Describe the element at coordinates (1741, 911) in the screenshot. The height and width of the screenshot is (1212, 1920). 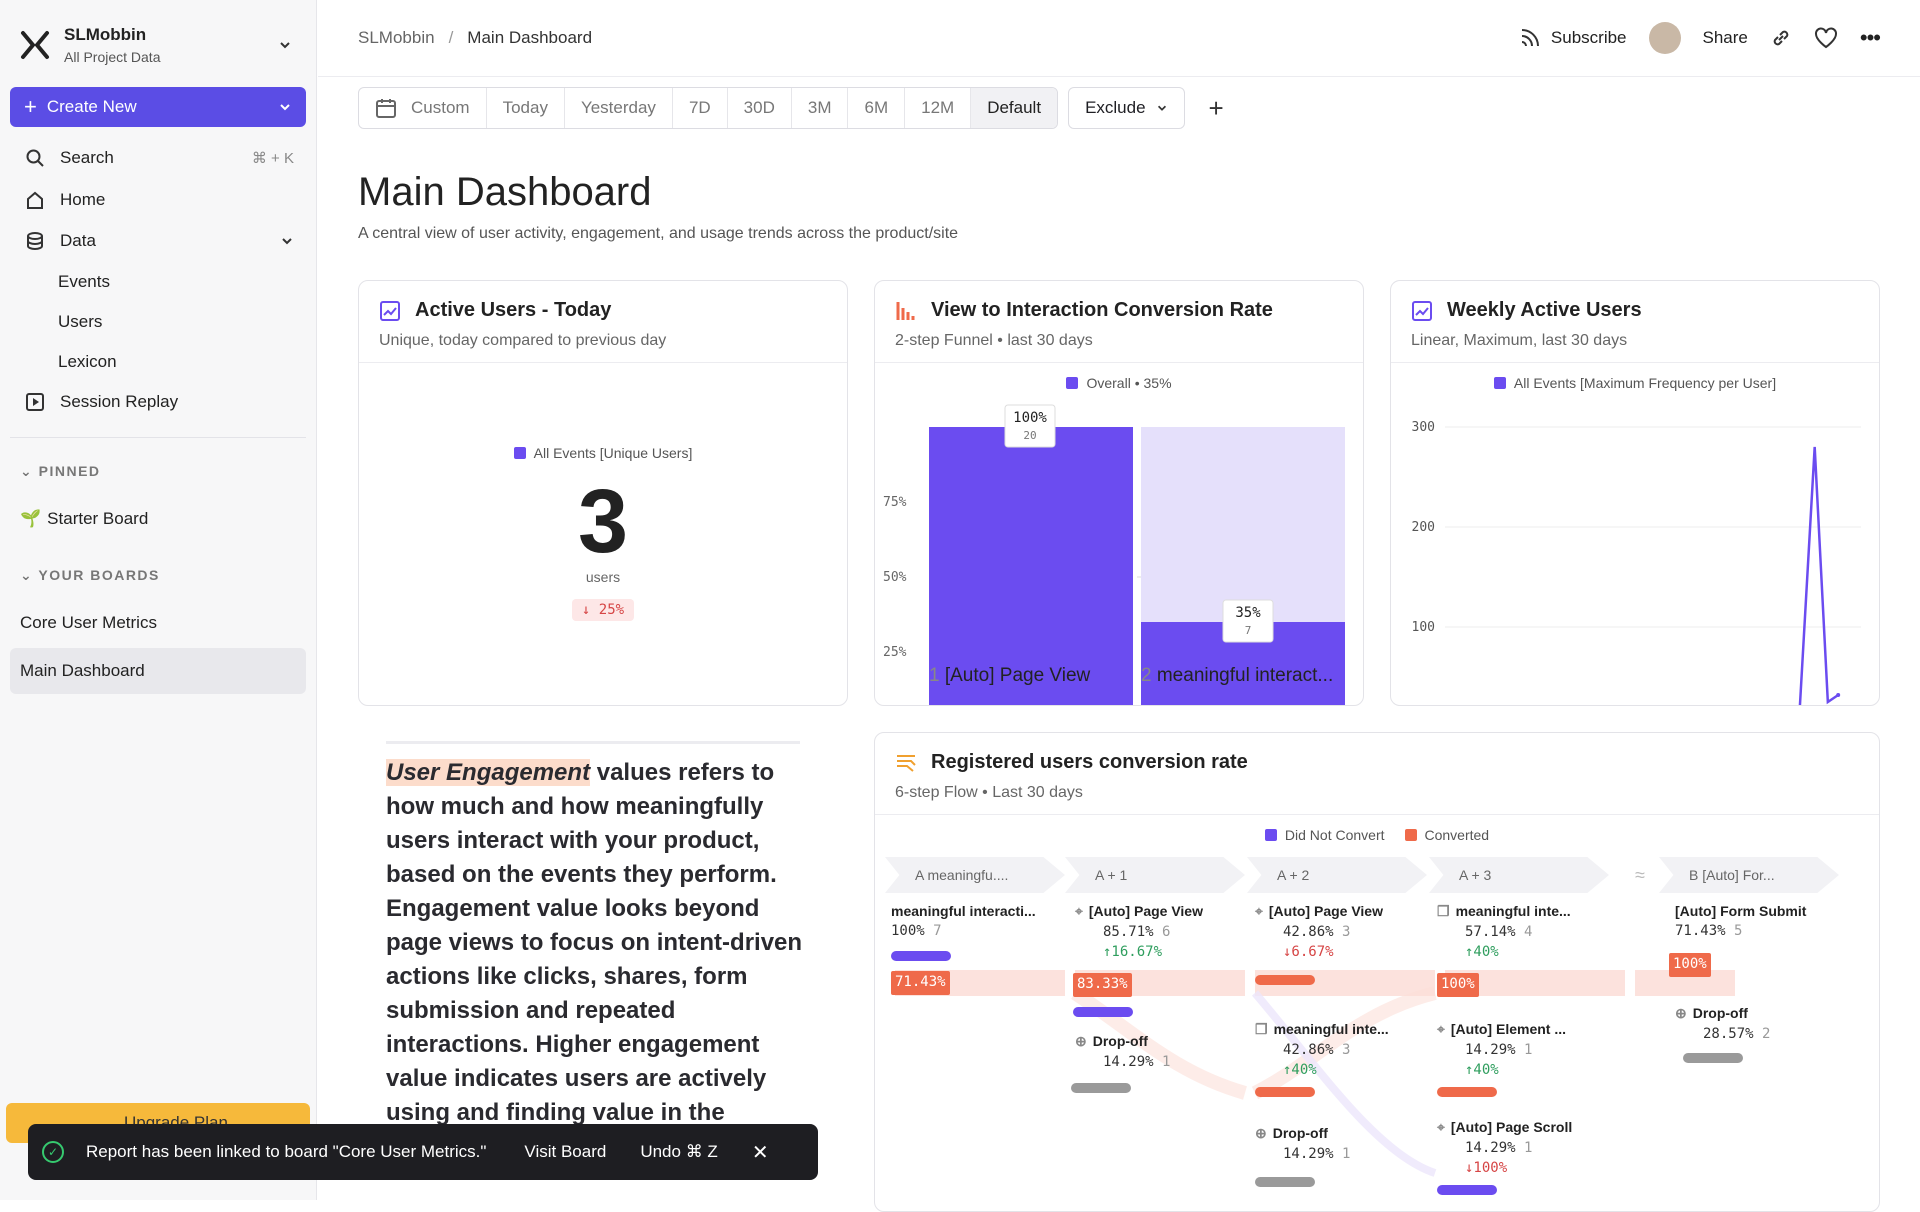
I see `node-name: [Auto] Form Submit` at that location.